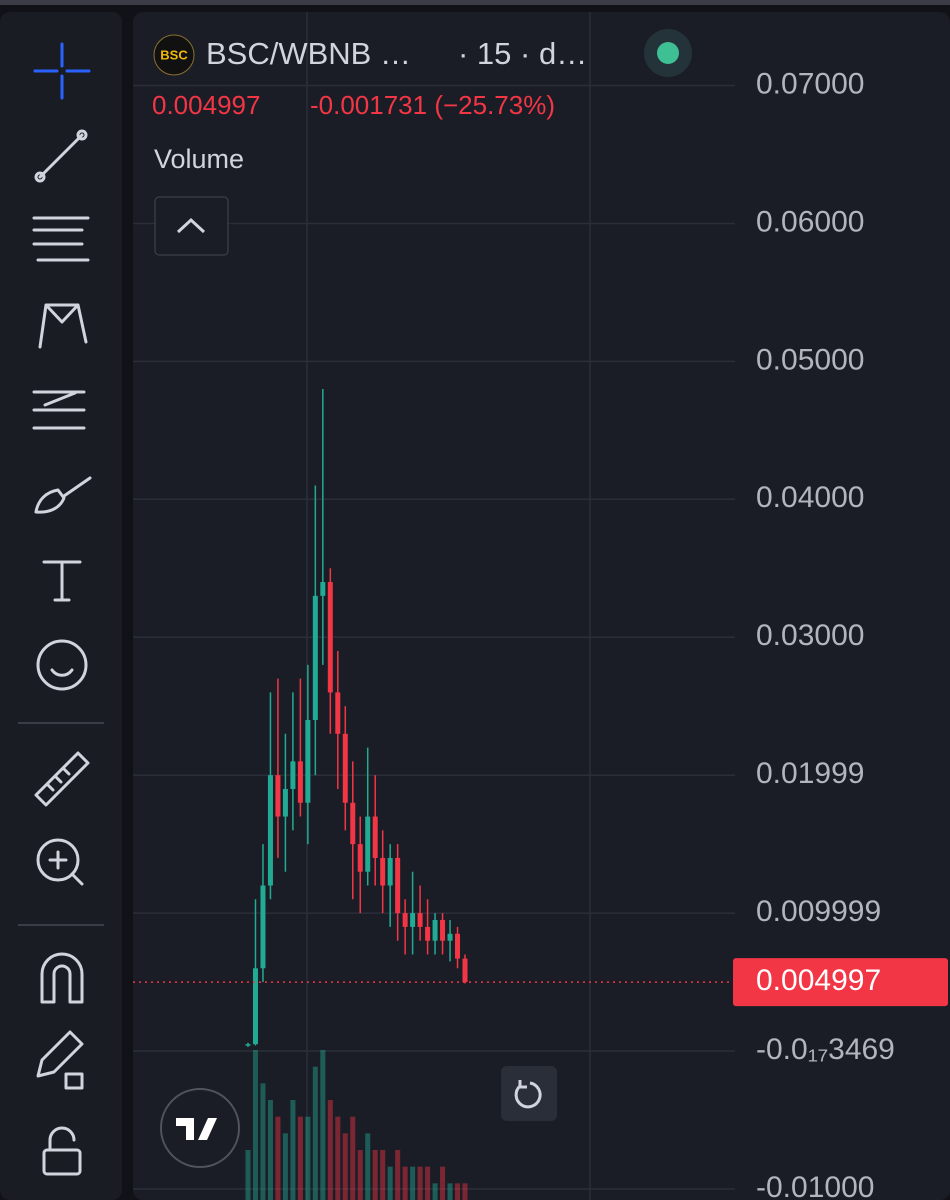 The width and height of the screenshot is (950, 1200). I want to click on study-label: Volume, so click(199, 159).